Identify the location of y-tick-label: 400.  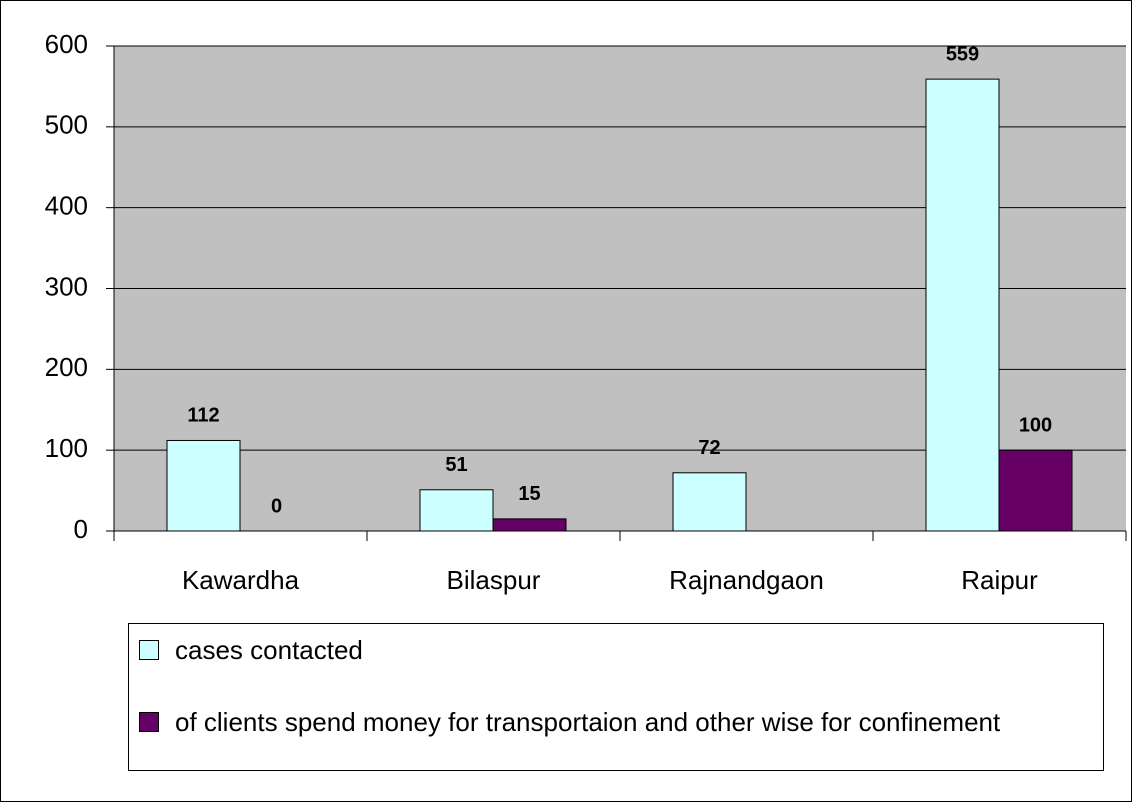
(66, 206).